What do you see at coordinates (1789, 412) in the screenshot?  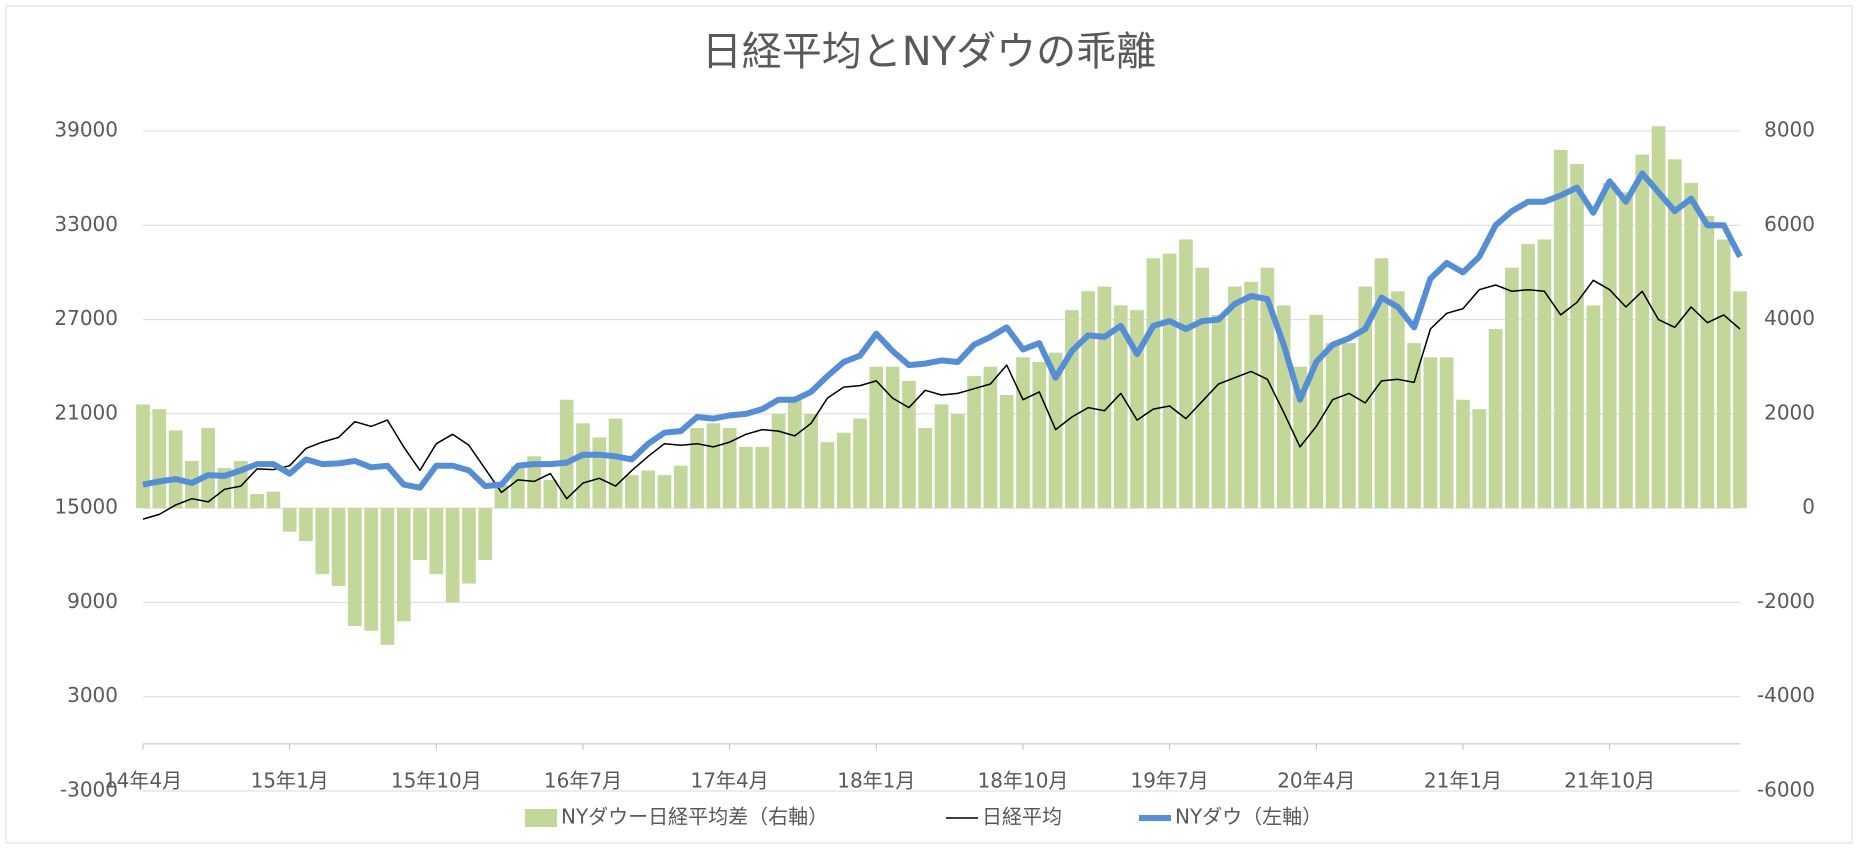 I see `y2-tick-label: 2000` at bounding box center [1789, 412].